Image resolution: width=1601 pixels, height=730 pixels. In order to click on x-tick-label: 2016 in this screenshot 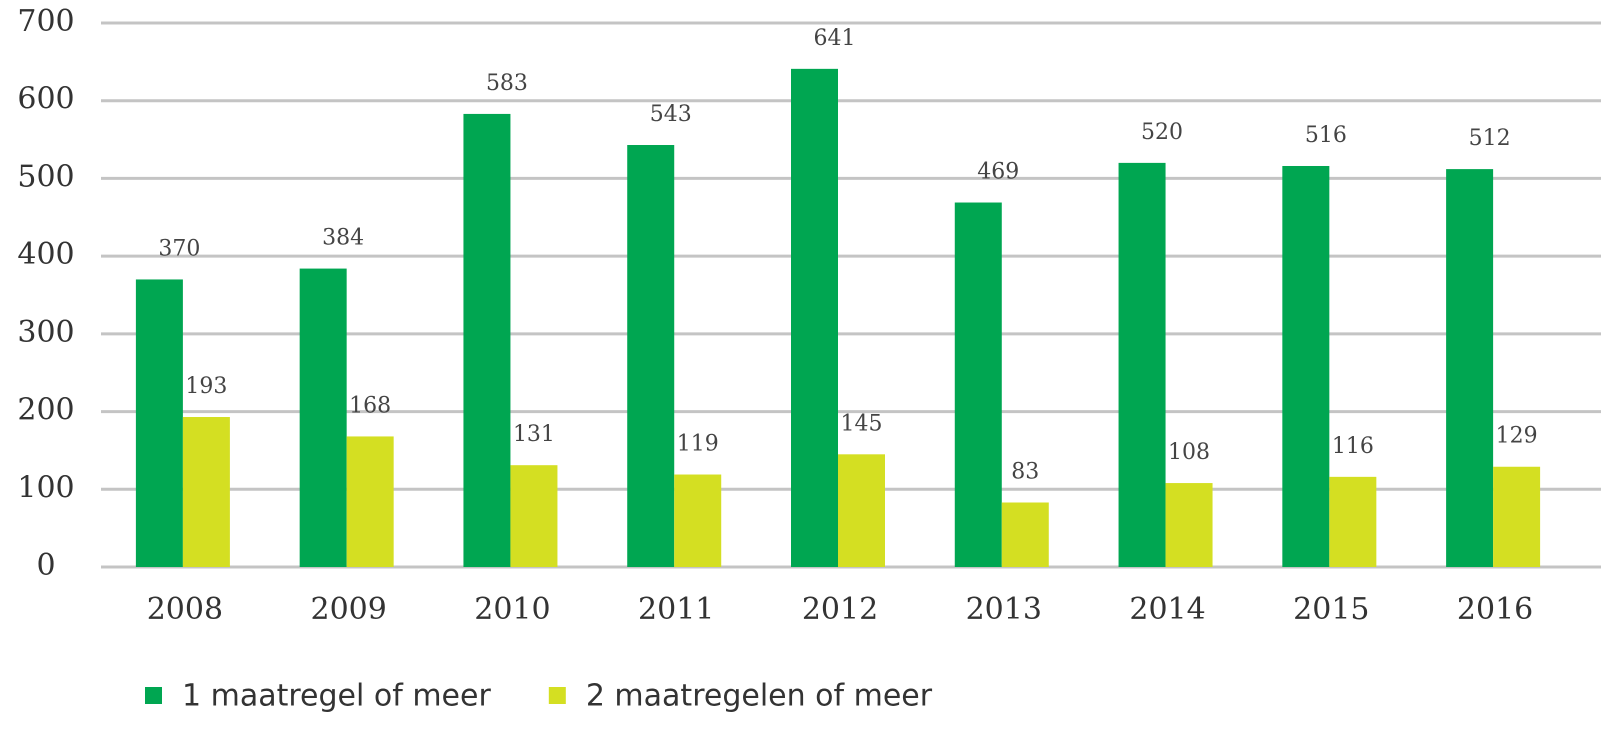, I will do `click(1495, 609)`.